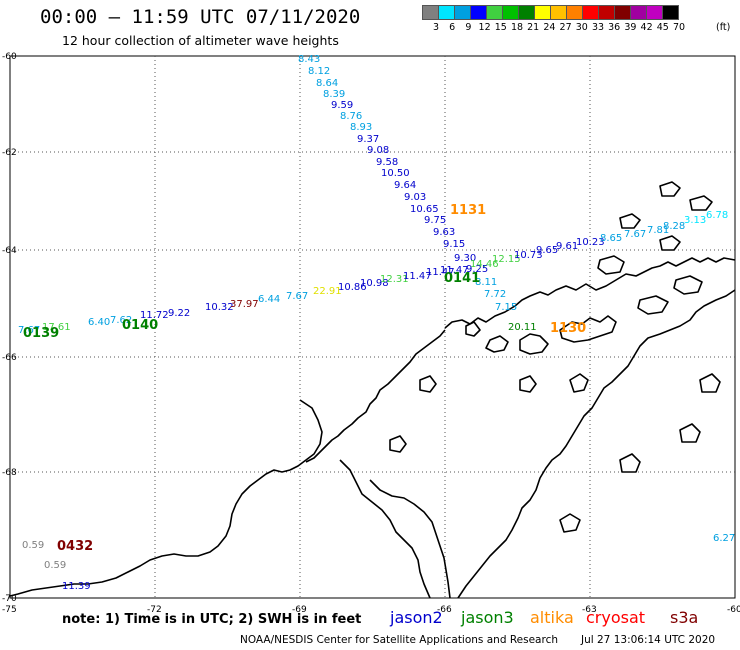 This screenshot has height=650, width=740. Describe the element at coordinates (299, 610) in the screenshot. I see `longitude-label: -69` at that location.